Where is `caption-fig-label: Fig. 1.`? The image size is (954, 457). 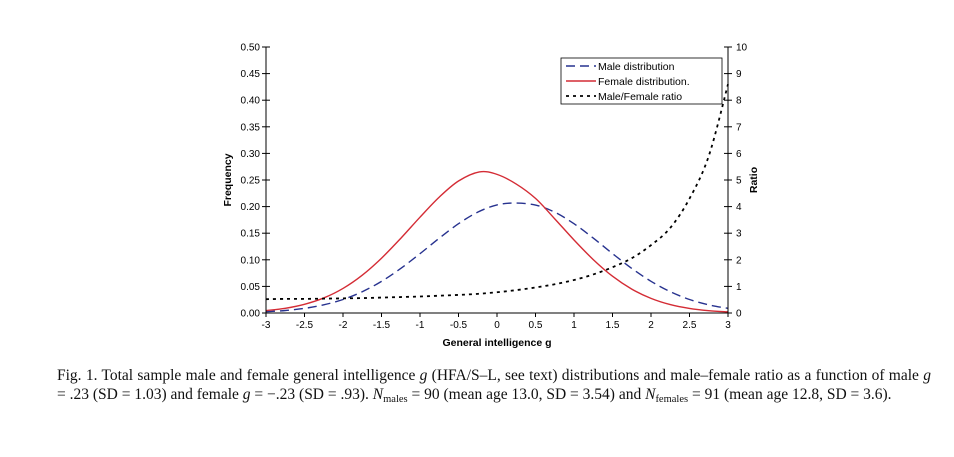 caption-fig-label: Fig. 1. is located at coordinates (77, 375).